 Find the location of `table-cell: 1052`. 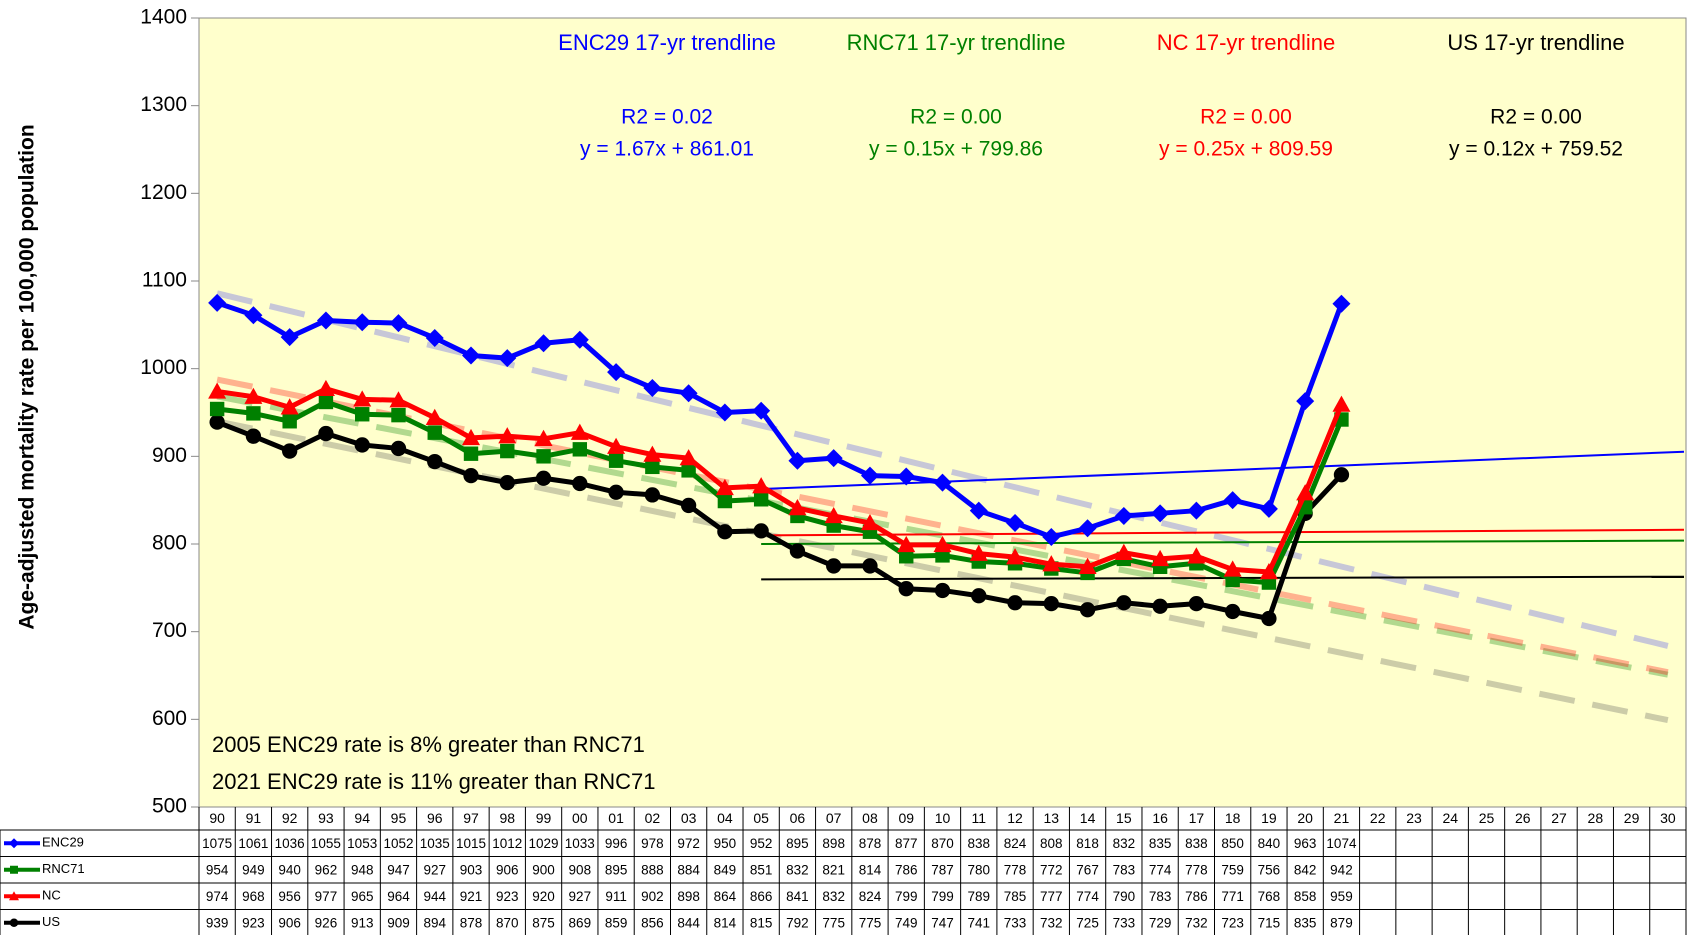

table-cell: 1052 is located at coordinates (398, 843).